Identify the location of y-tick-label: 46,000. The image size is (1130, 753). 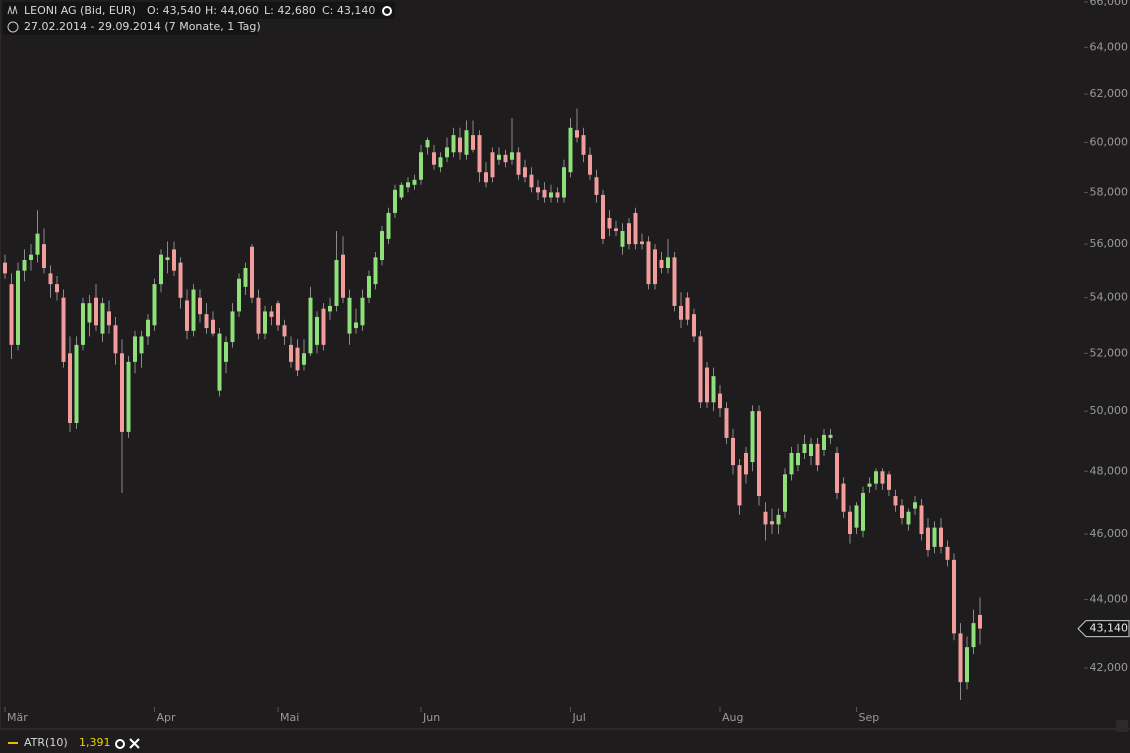
(1109, 533).